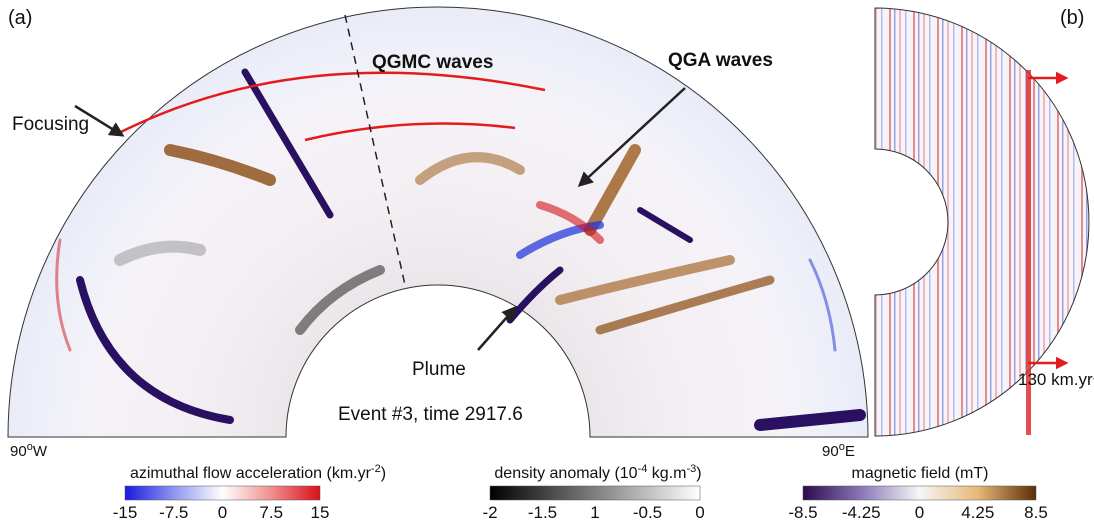 This screenshot has height=527, width=1094. I want to click on colorbar-tick: 15, so click(320, 512).